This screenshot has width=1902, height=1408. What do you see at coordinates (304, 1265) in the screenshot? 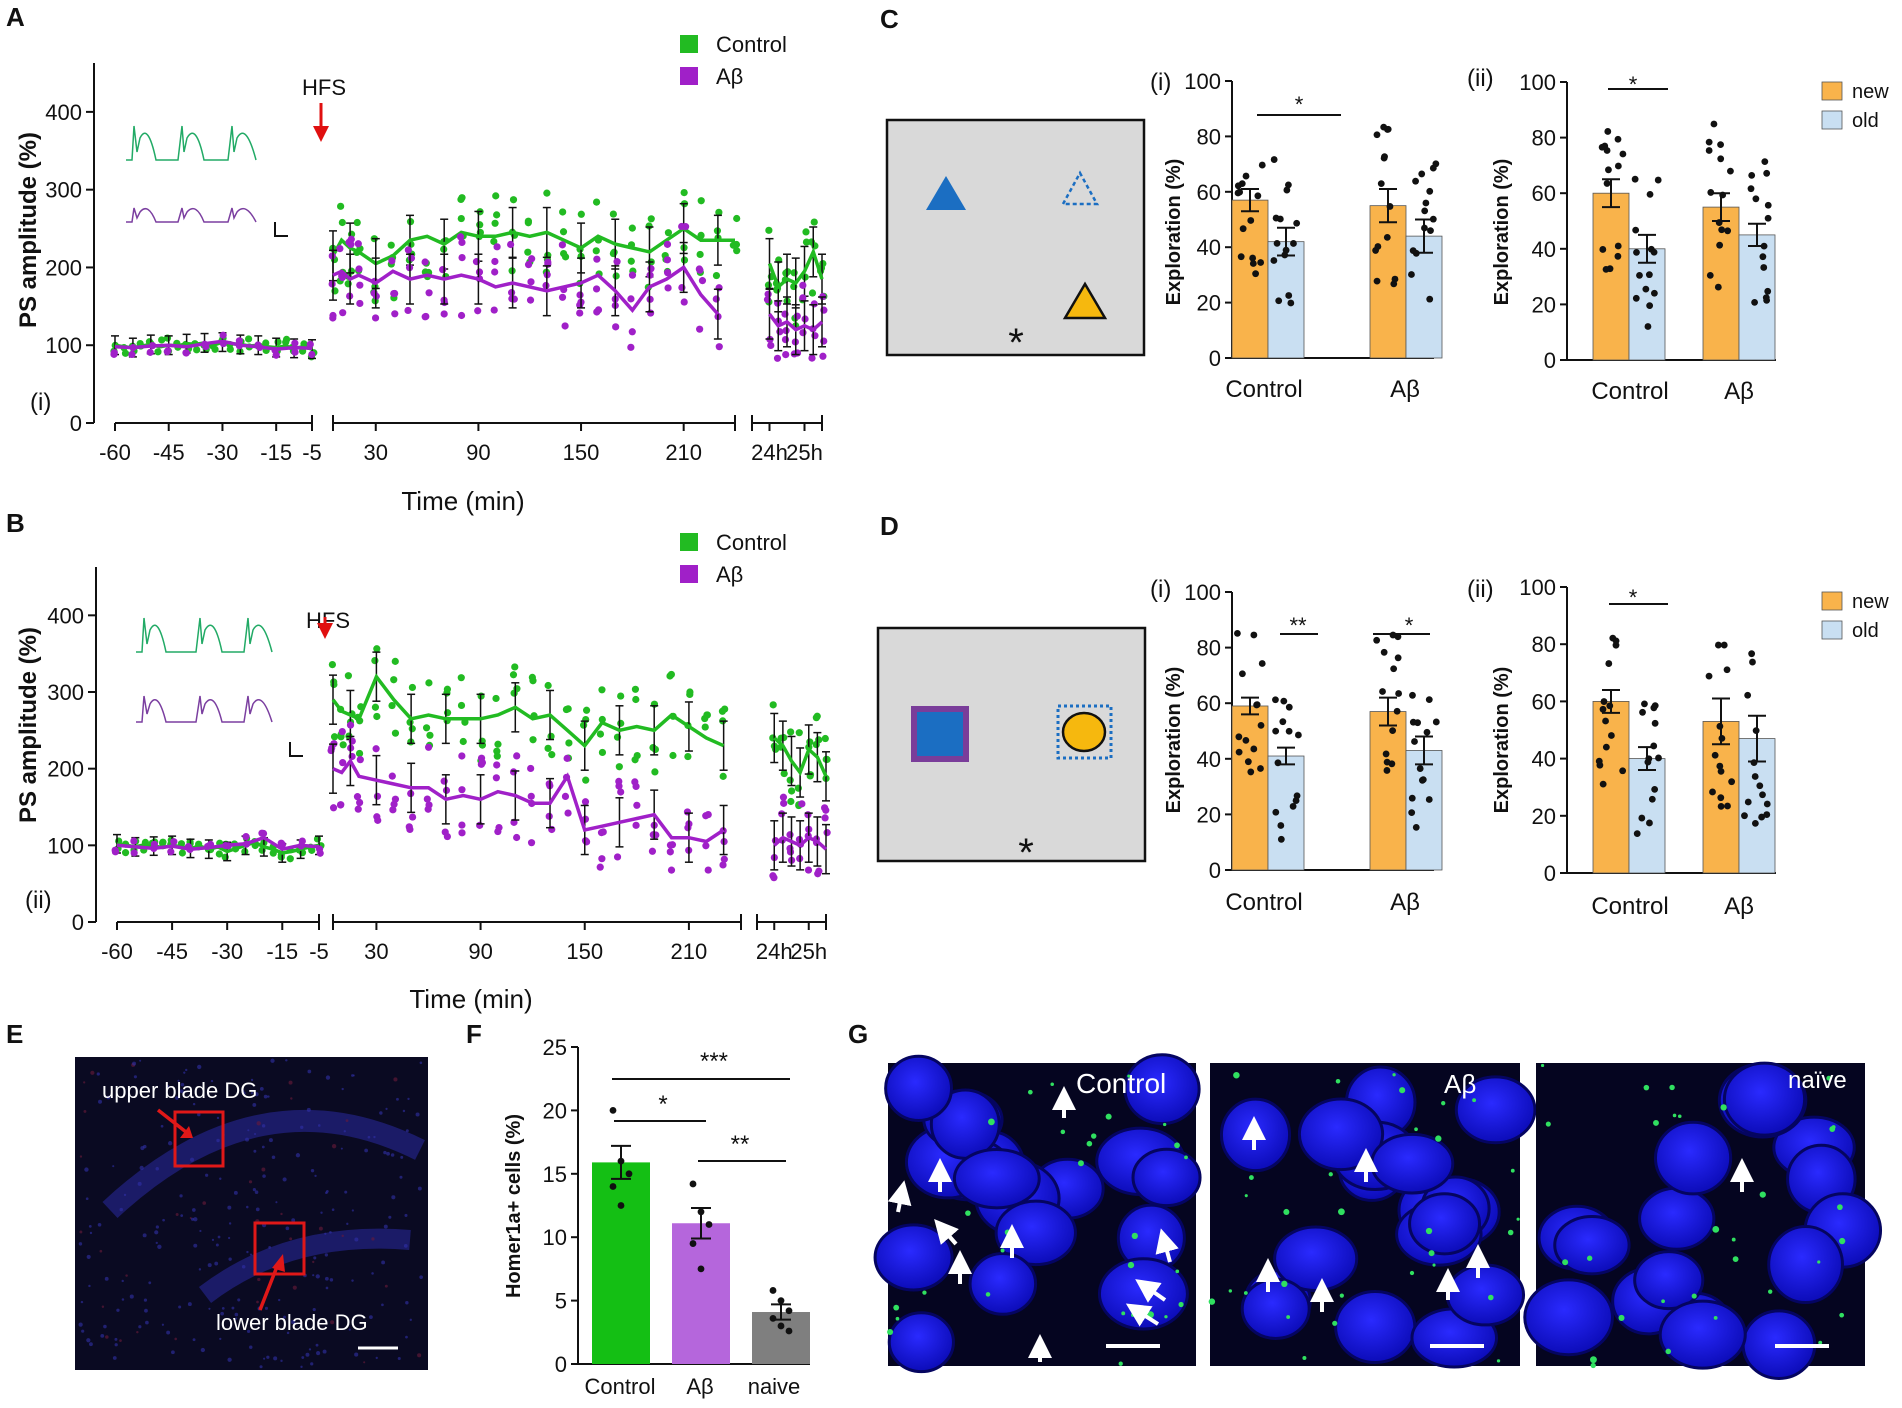
I see `e-lower-blade-band` at bounding box center [304, 1265].